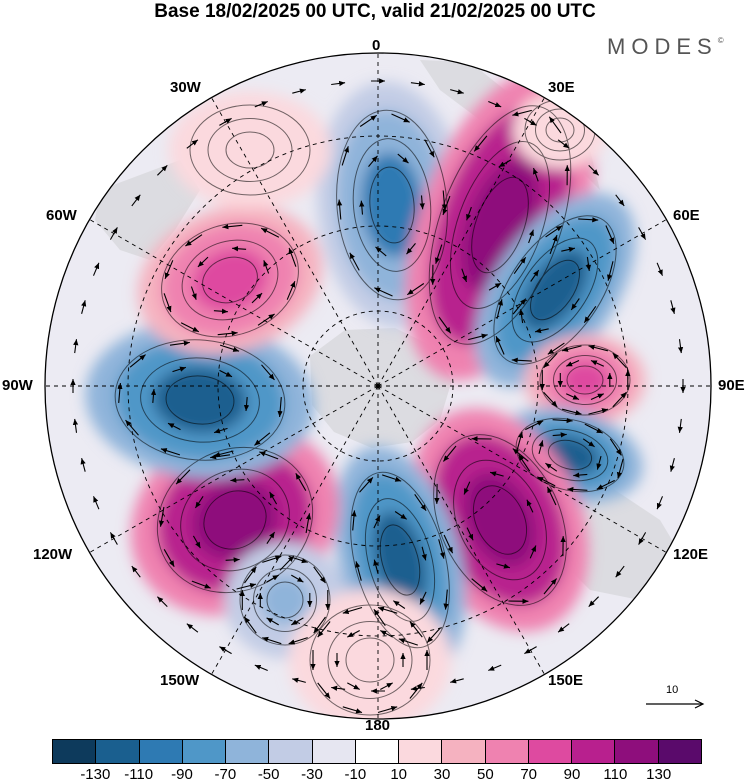 The width and height of the screenshot is (750, 783). I want to click on lon-label-0: 0, so click(376, 45).